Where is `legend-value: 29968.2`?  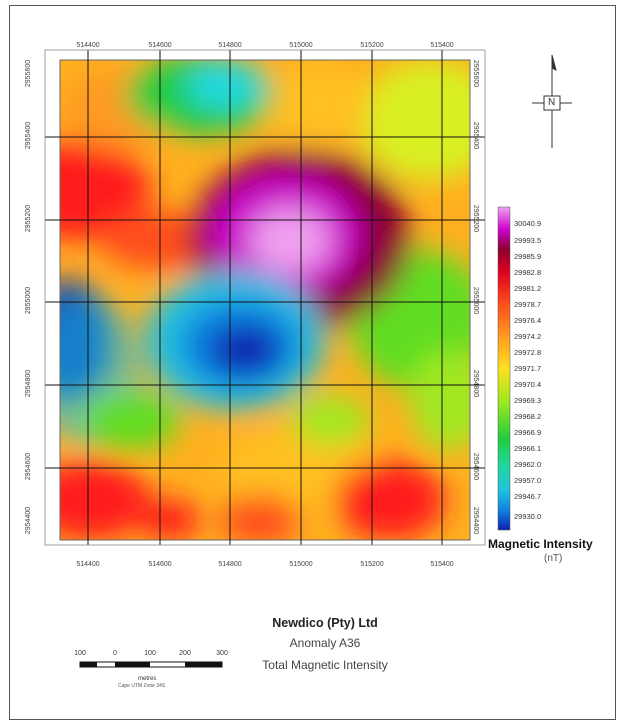
legend-value: 29968.2 is located at coordinates (528, 416).